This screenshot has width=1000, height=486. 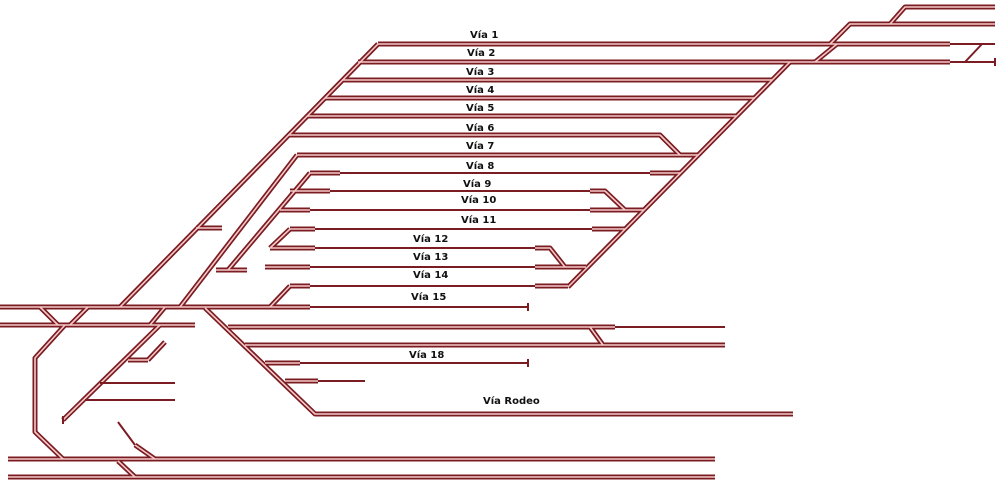 What do you see at coordinates (429, 297) in the screenshot?
I see `label-via-15: Vía 15` at bounding box center [429, 297].